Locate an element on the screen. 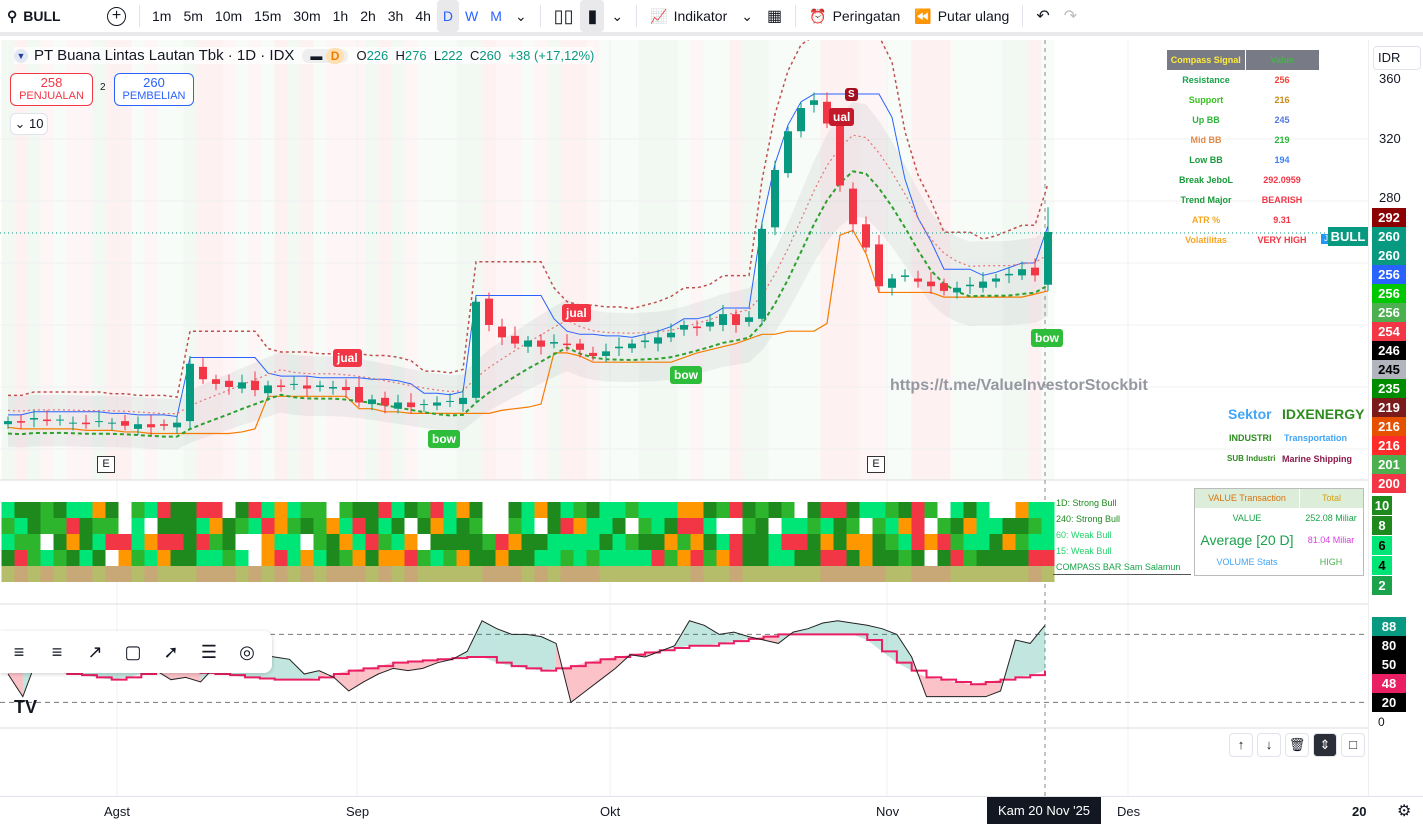 The height and width of the screenshot is (830, 1423). layout-grid-icon: ▦ is located at coordinates (775, 16).